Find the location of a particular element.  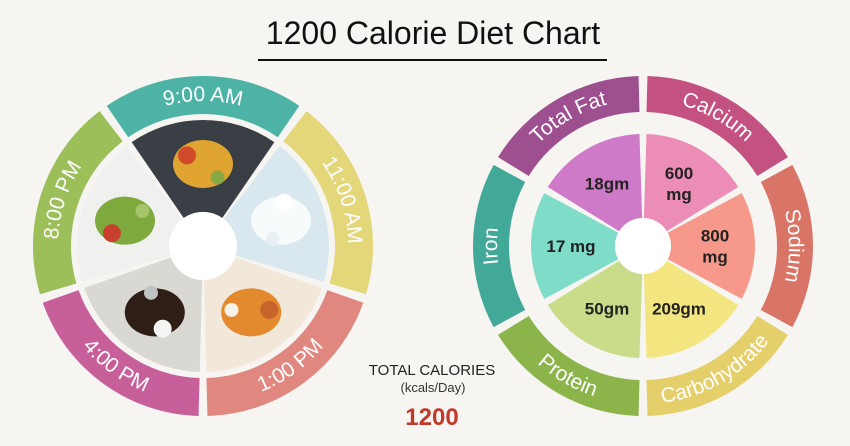

nutrient-wedge-iron is located at coordinates (575, 246).